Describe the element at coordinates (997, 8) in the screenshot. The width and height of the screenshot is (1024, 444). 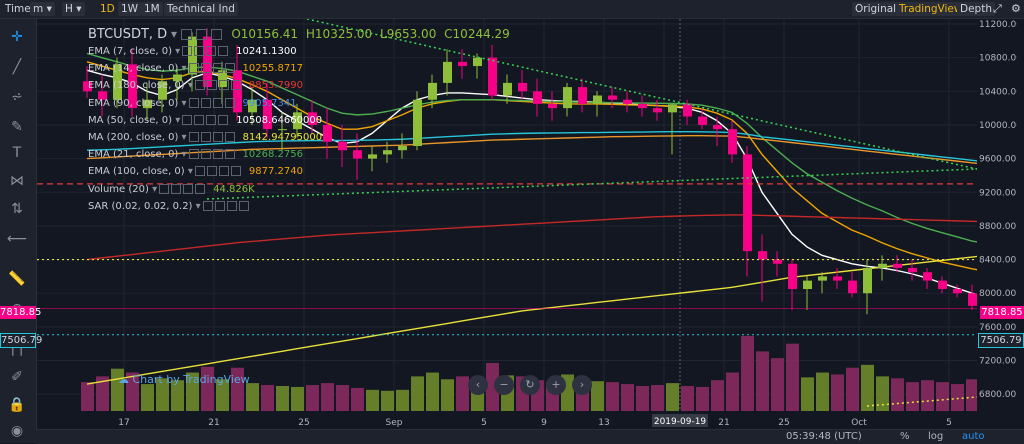
I see `fullscreen-icon: ⤢` at that location.